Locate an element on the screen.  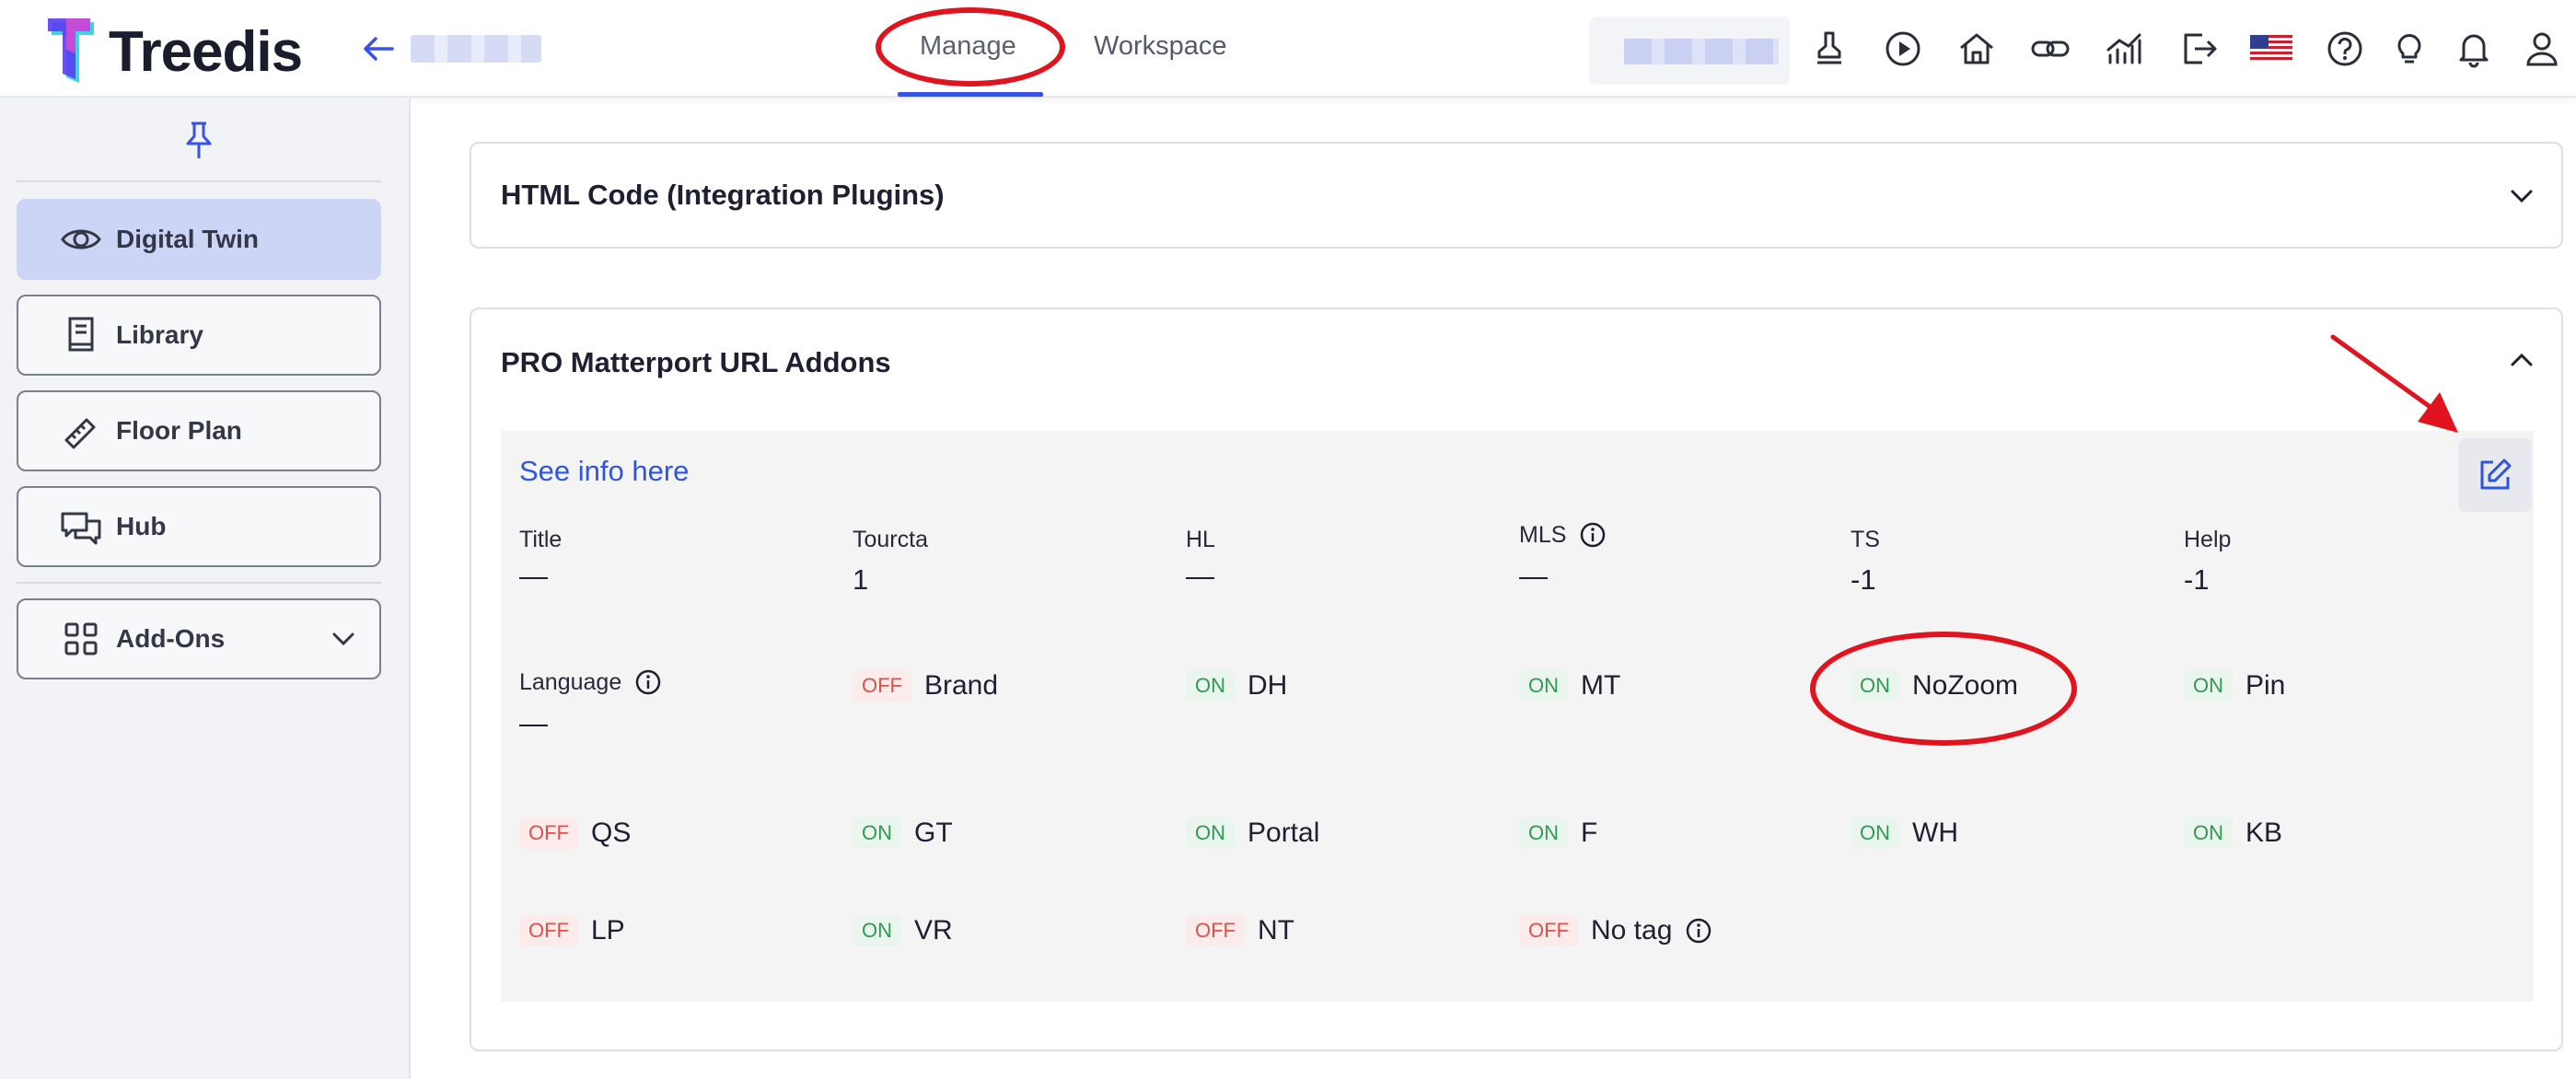
field-label-ts: TS is located at coordinates (1865, 539).